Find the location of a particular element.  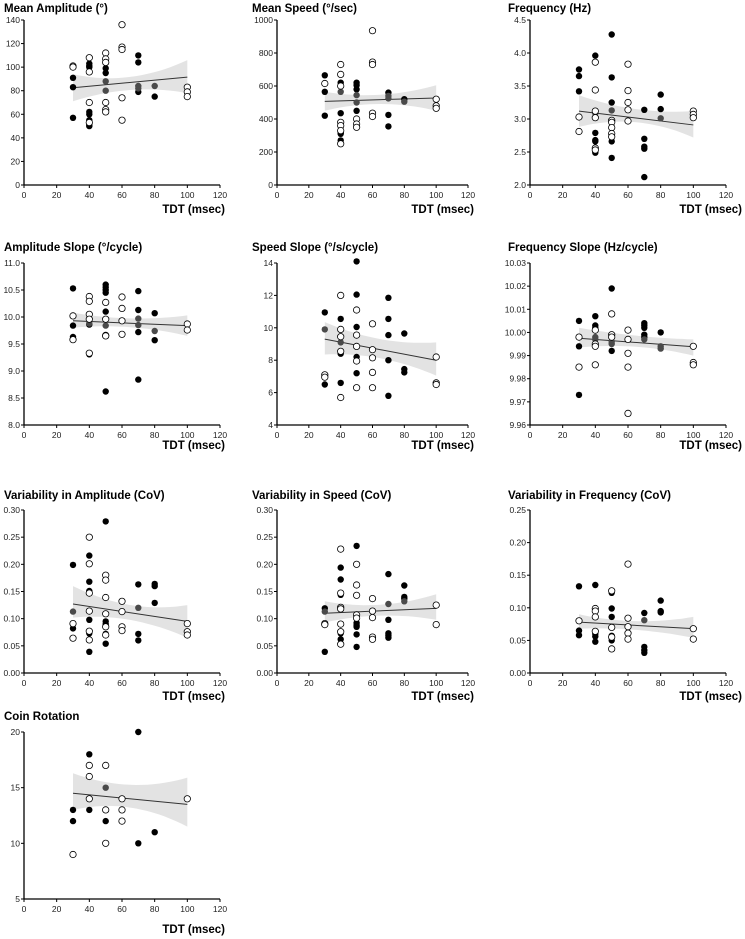

y-tick-label: 140 is located at coordinates (13, 20).